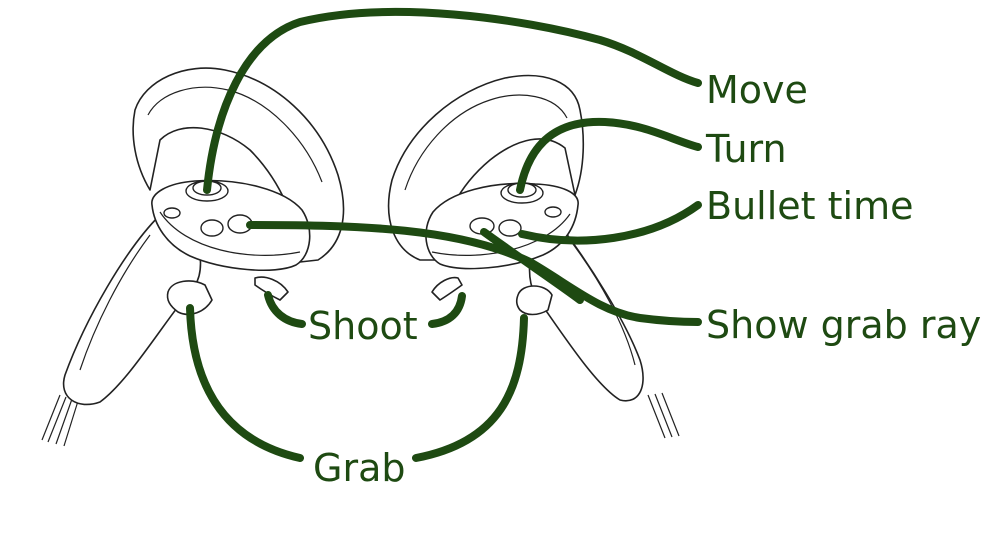 The width and height of the screenshot is (1000, 554). I want to click on right-oculus-button, so click(553, 212).